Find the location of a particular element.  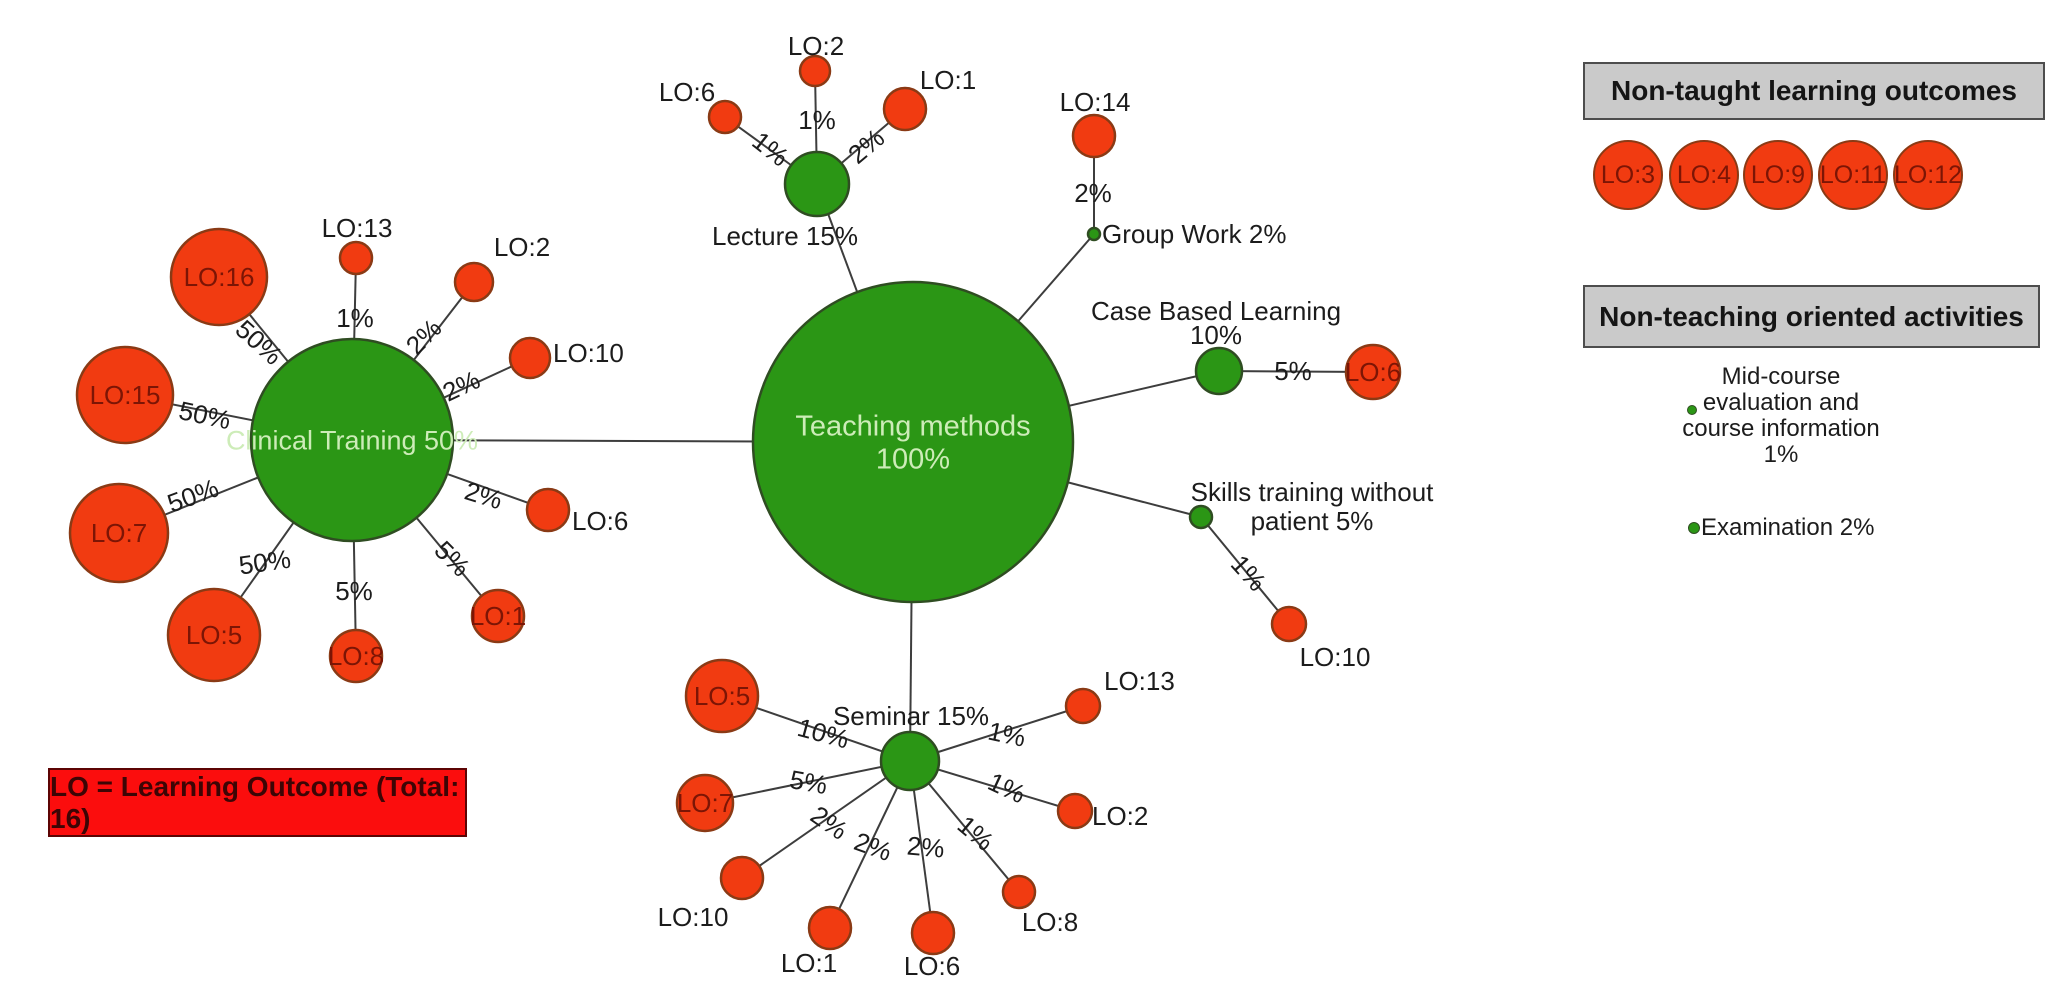

node-c_lo15-outcome-circle is located at coordinates (125, 395).